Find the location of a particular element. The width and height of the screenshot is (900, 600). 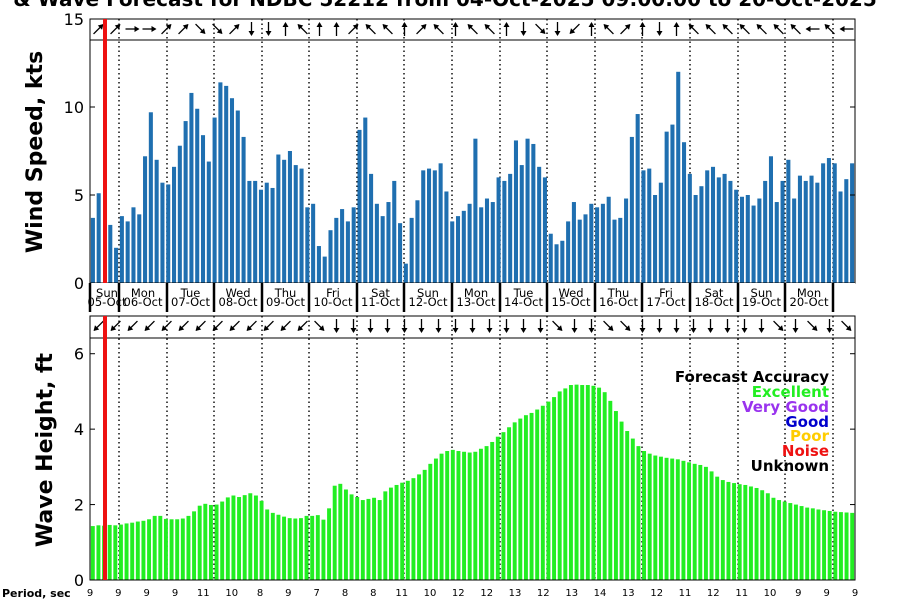

legend-unknown: Unknown is located at coordinates (790, 466).